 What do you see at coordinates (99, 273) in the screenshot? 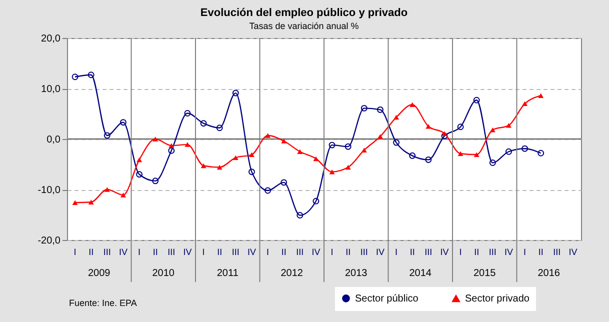
I see `text: 2009` at bounding box center [99, 273].